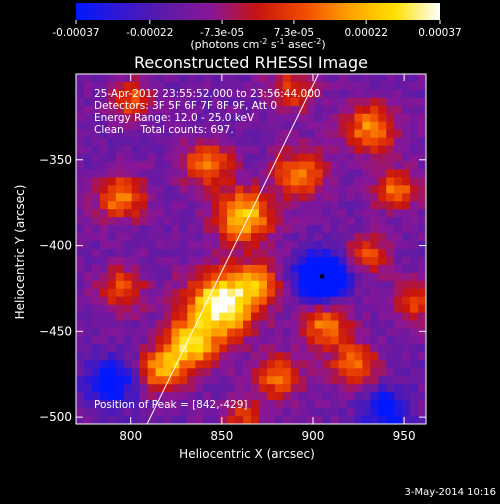  Describe the element at coordinates (55, 331) in the screenshot. I see `y-tick-label: −450` at that location.